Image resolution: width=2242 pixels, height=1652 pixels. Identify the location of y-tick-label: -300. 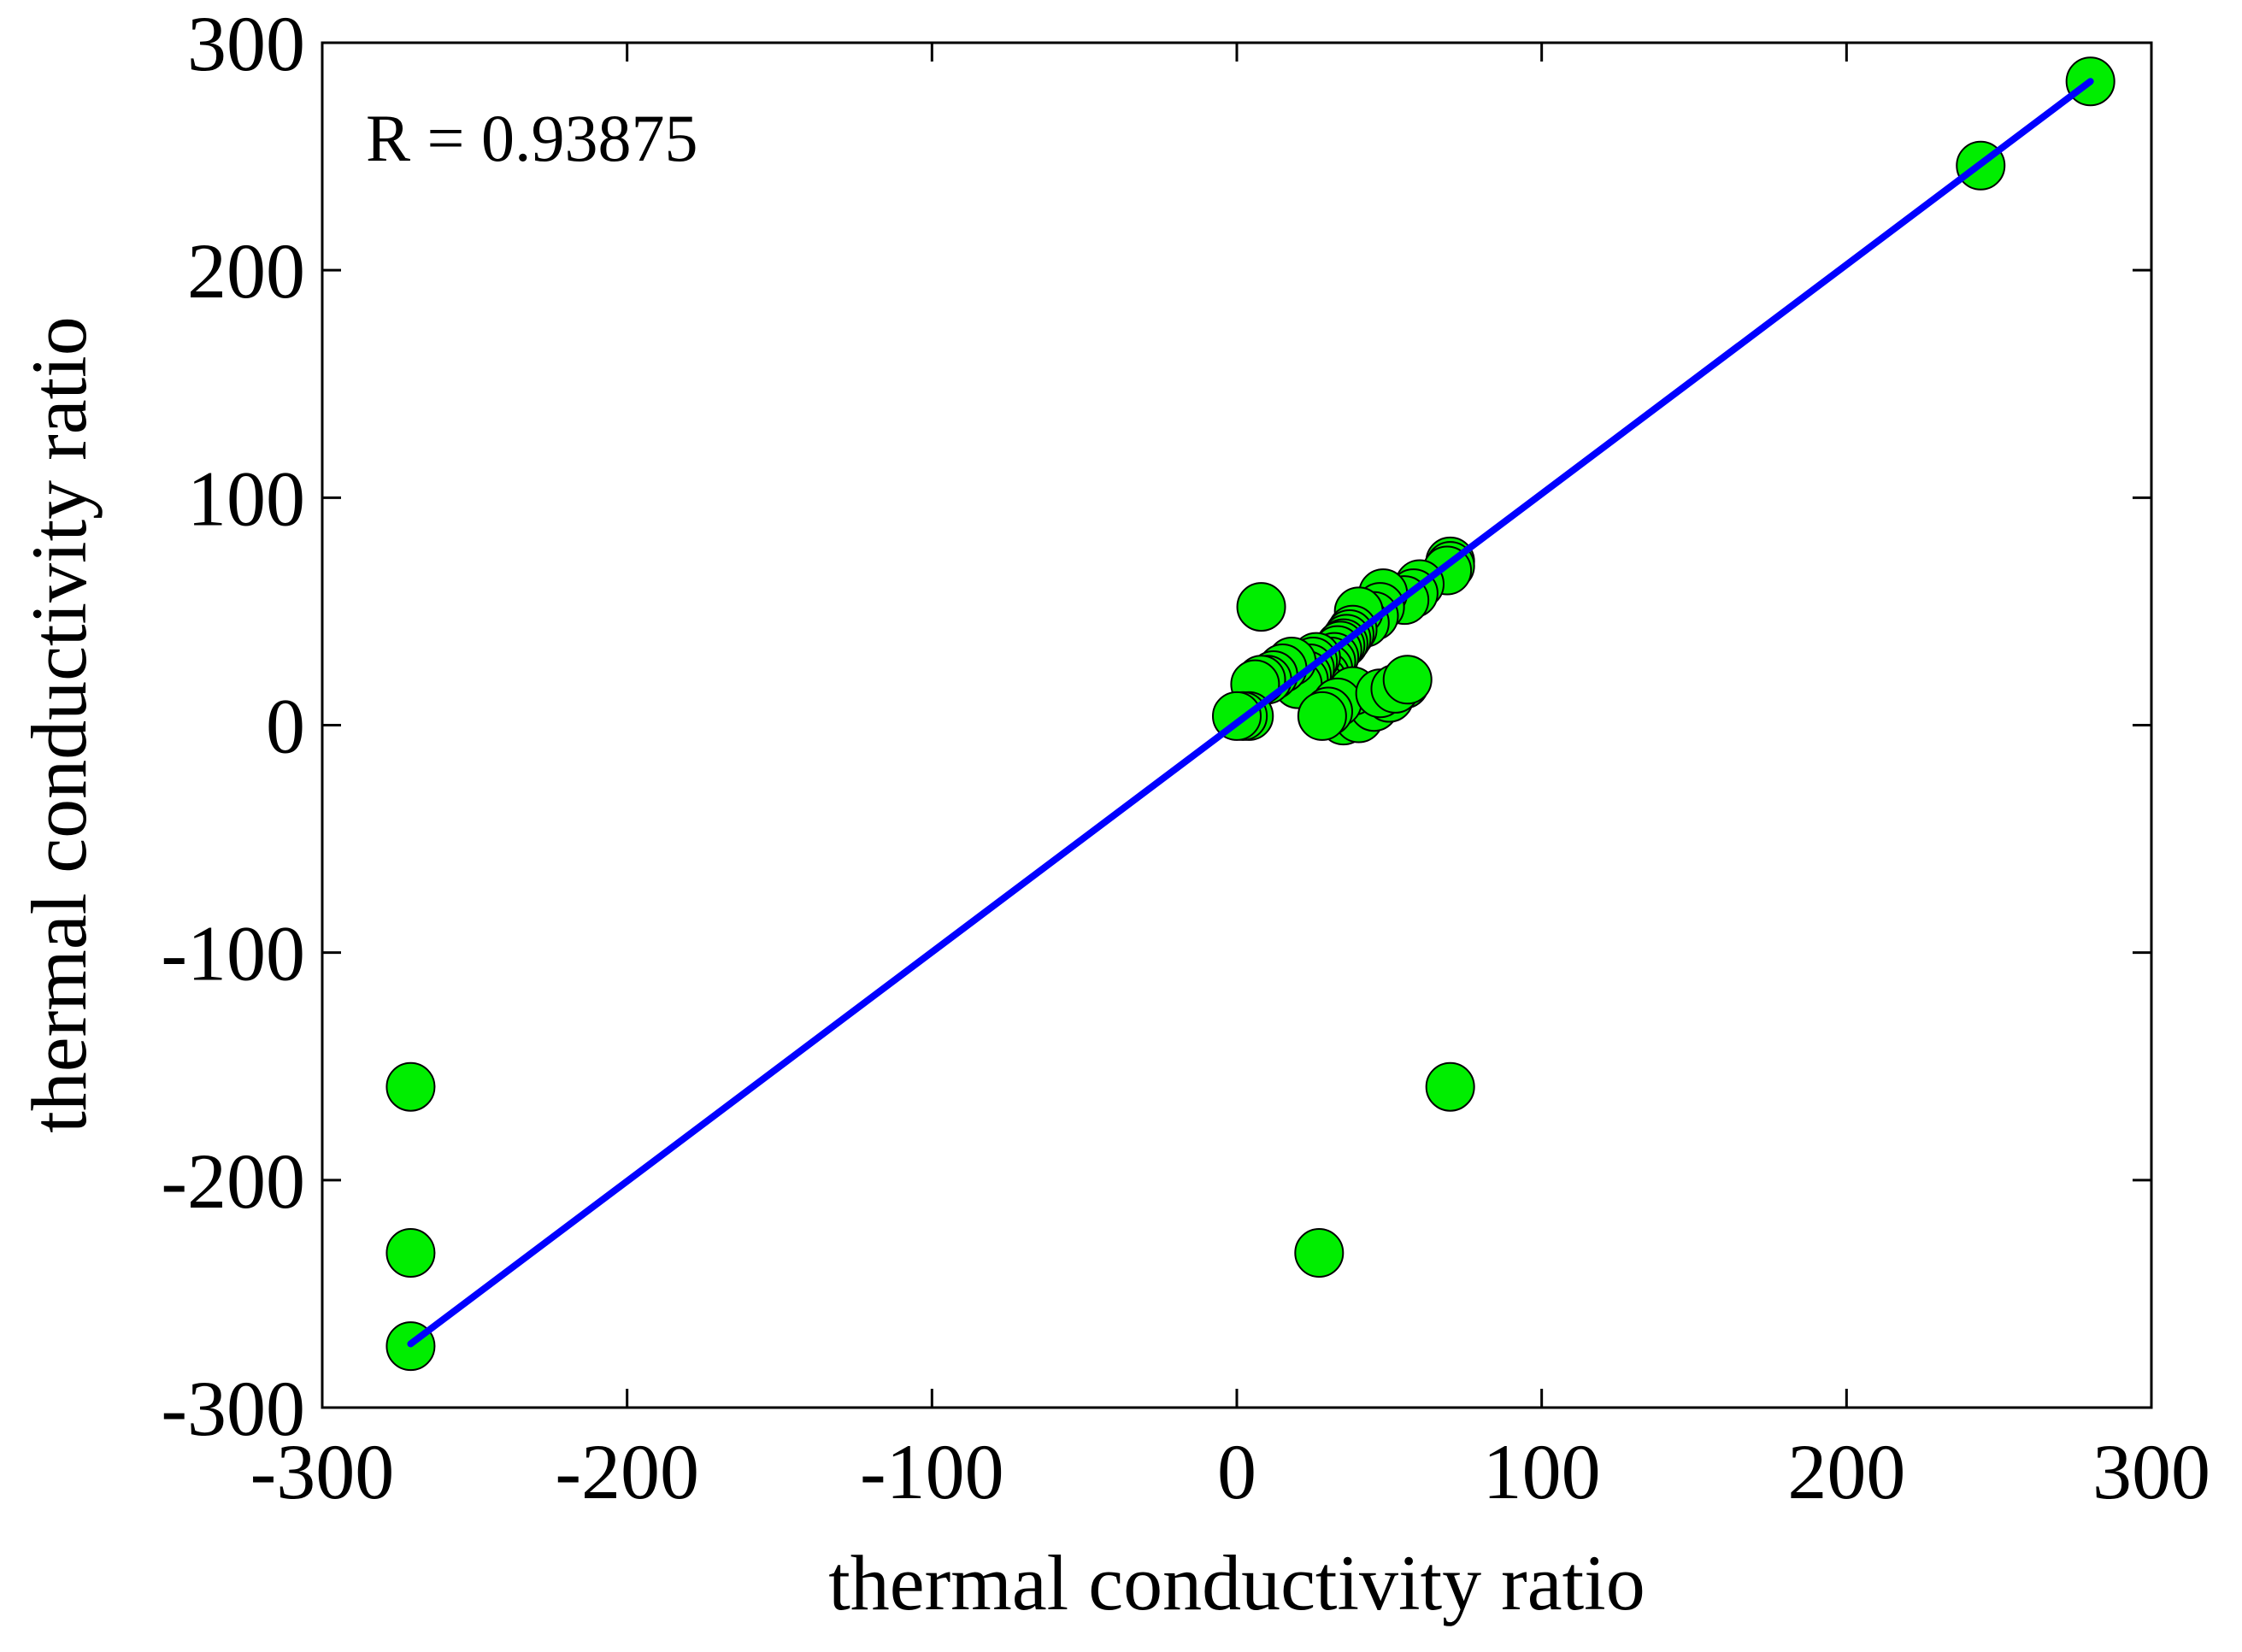
(233, 1408).